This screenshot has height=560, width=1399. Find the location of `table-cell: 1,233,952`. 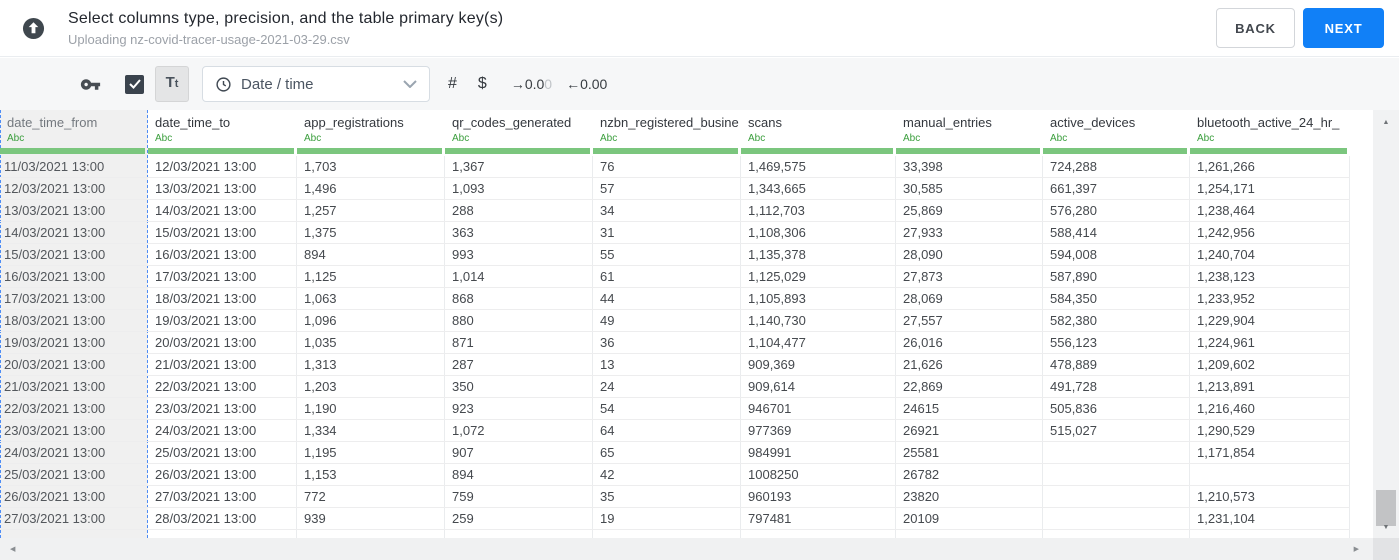

table-cell: 1,233,952 is located at coordinates (1270, 298).